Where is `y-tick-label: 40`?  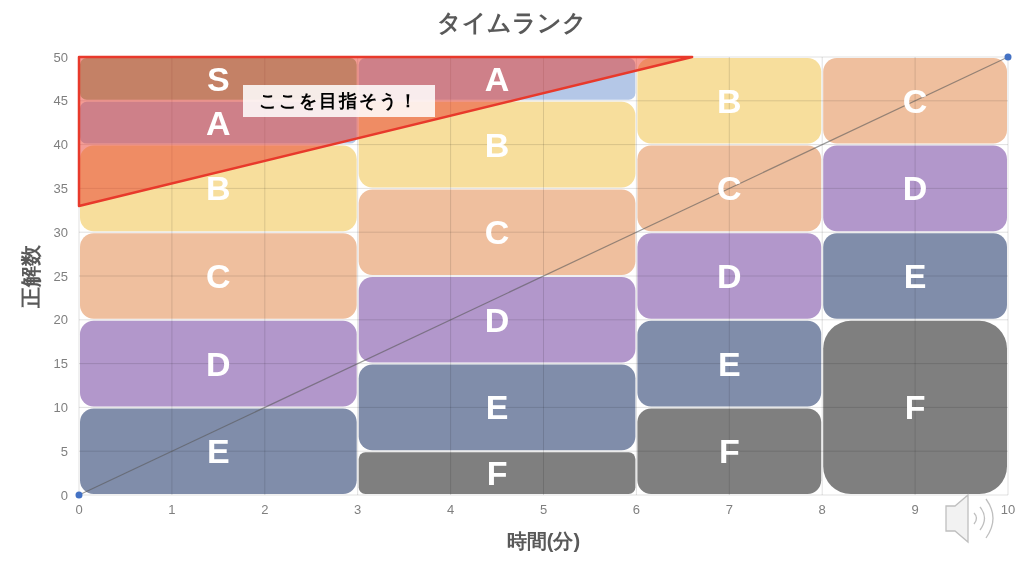 y-tick-label: 40 is located at coordinates (60, 145).